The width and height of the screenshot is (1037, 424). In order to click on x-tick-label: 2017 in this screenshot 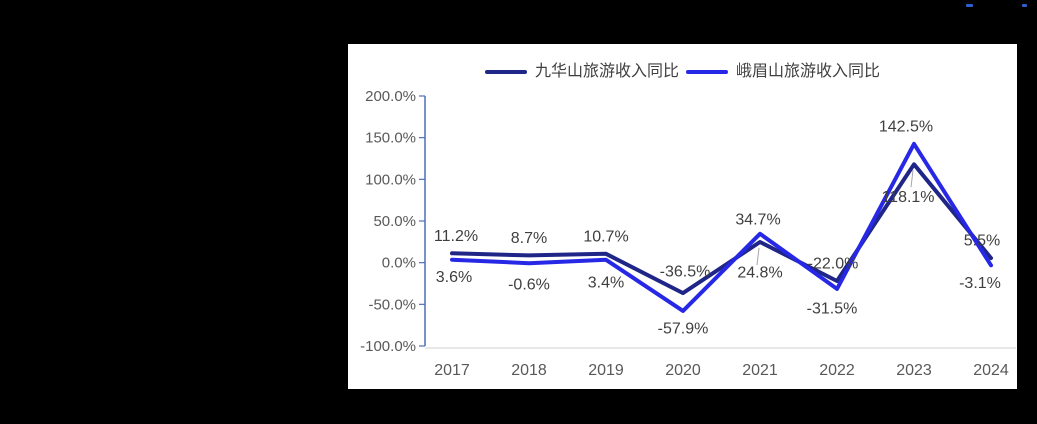, I will do `click(452, 370)`.